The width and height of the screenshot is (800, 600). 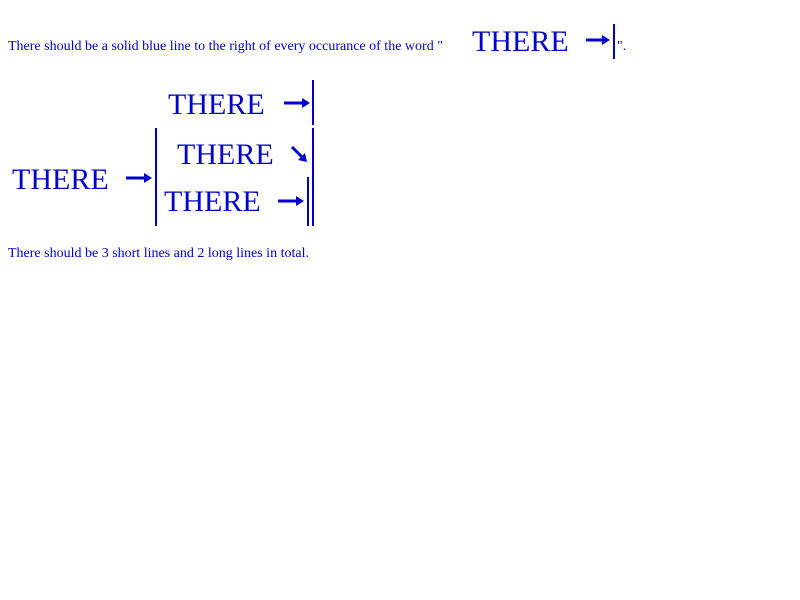 What do you see at coordinates (313, 177) in the screenshot?
I see `right-long-line` at bounding box center [313, 177].